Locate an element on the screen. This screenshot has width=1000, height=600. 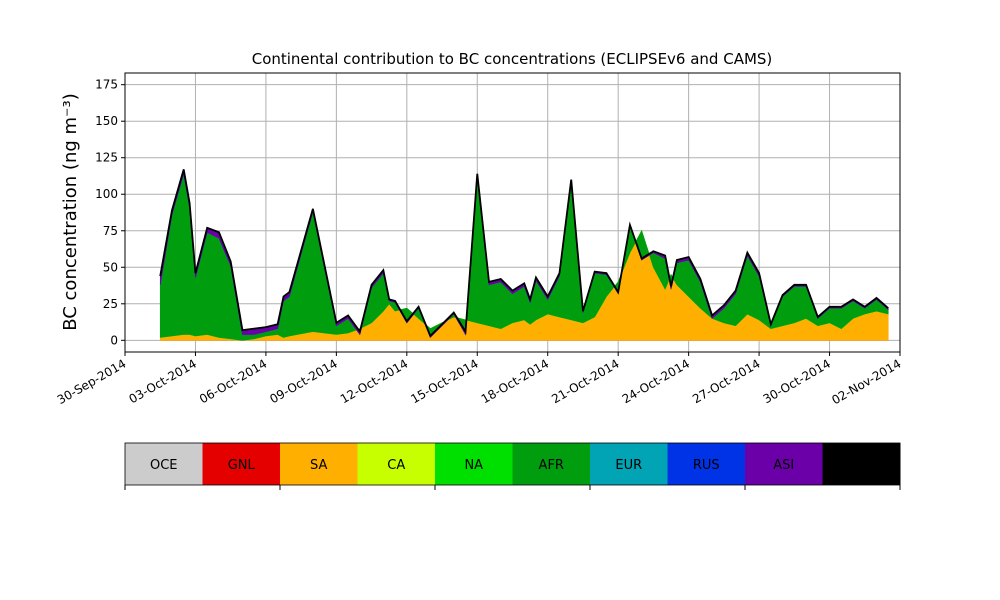
legend-swatch-rus is located at coordinates (706, 464).